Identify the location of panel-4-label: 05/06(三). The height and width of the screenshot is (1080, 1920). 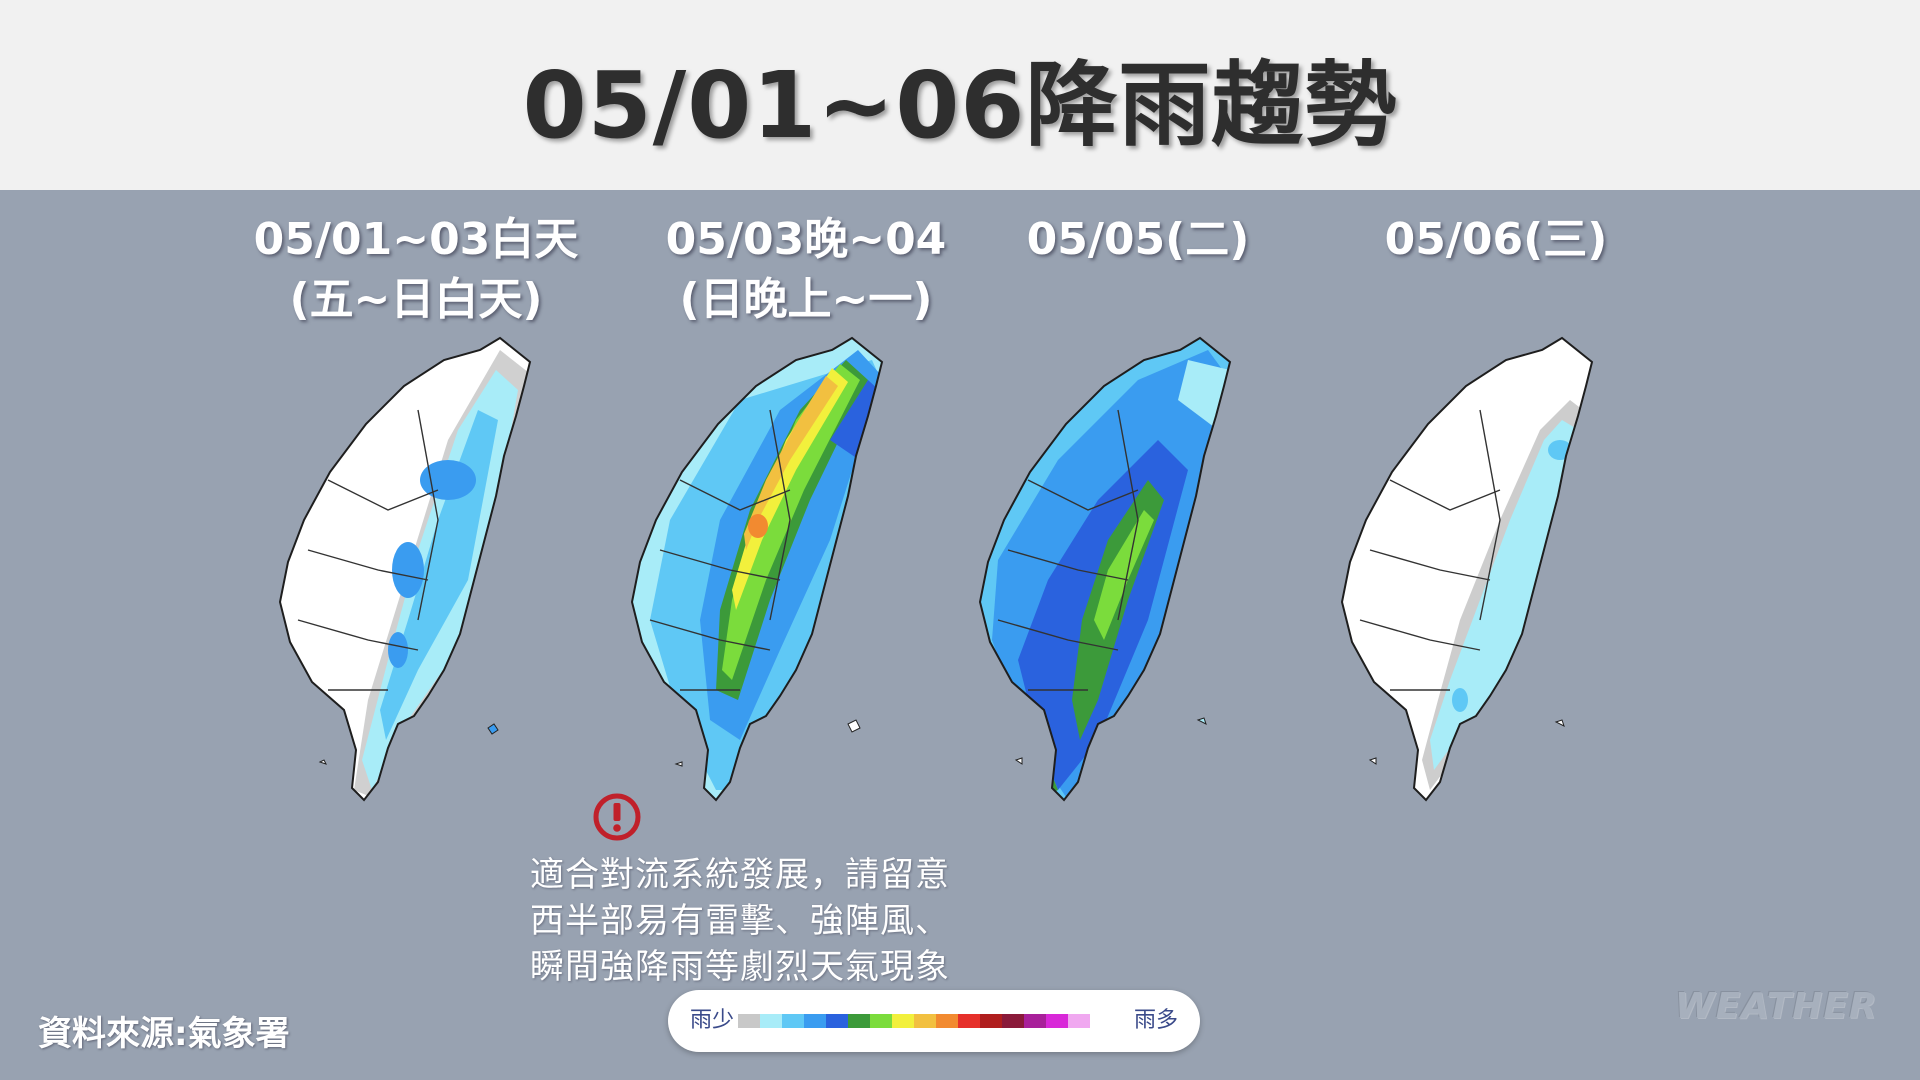
(1496, 240).